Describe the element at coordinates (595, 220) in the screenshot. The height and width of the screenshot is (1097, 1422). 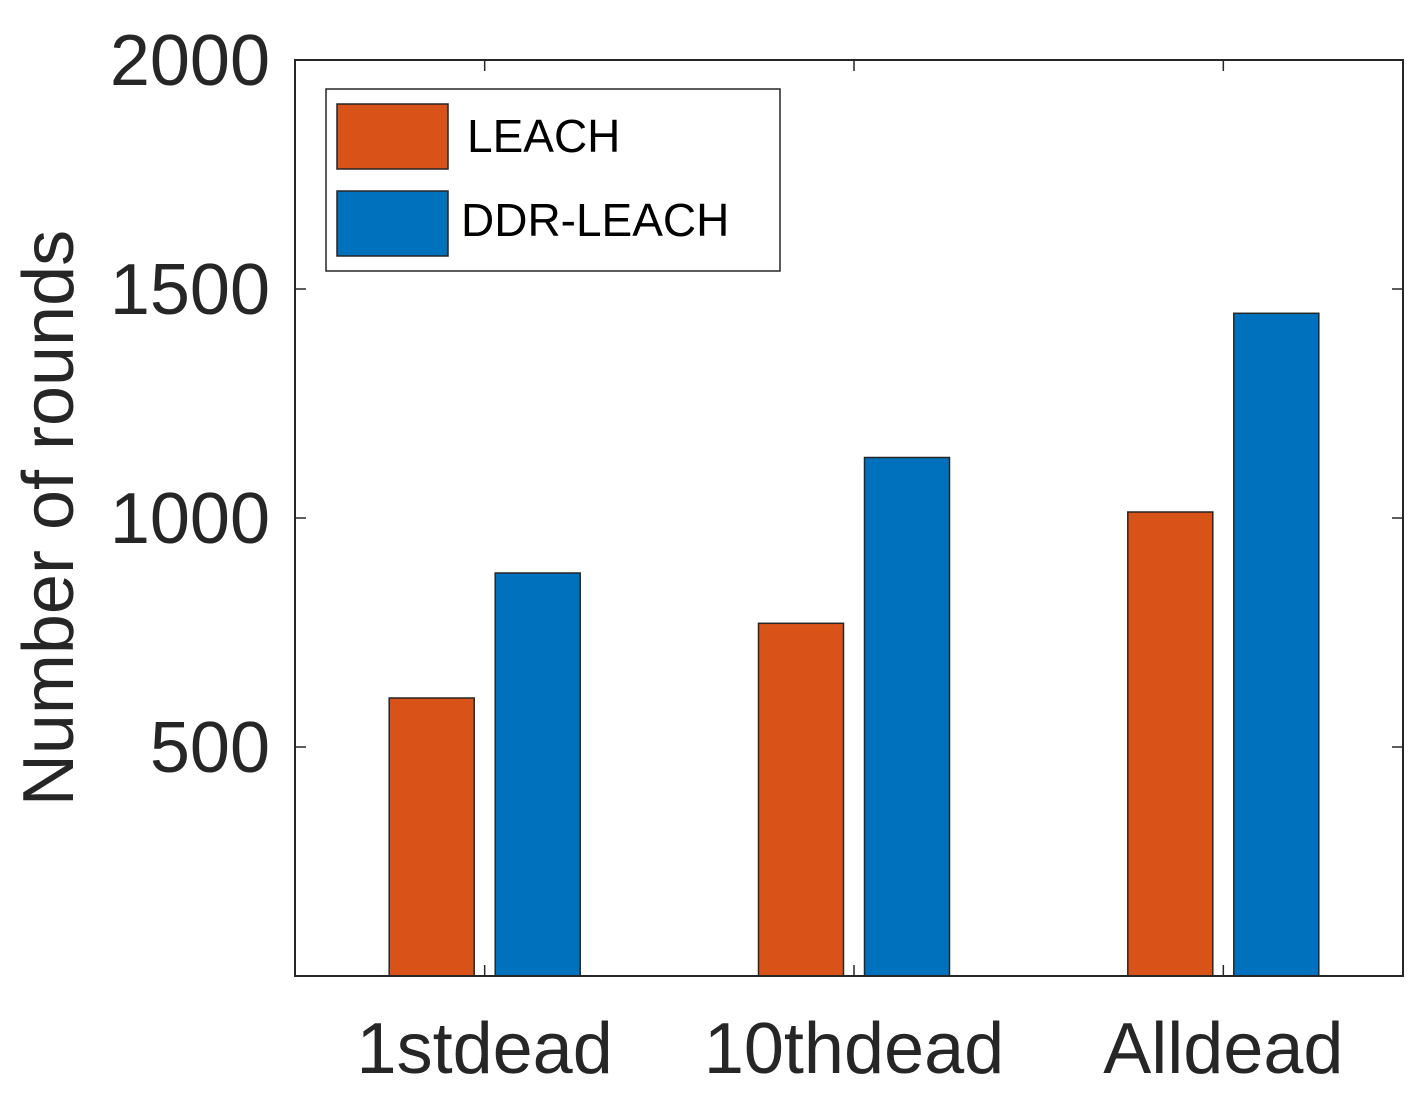
I see `legend-label-ddr-leach: DDR-LEACH` at that location.